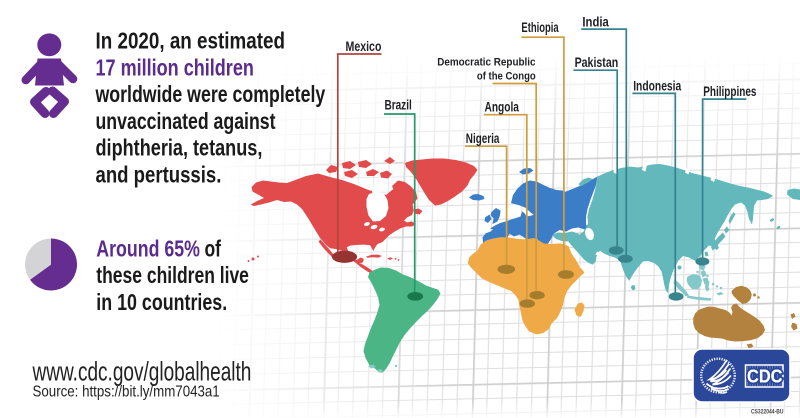 This screenshot has height=418, width=800. What do you see at coordinates (506, 77) in the screenshot?
I see `svg-text: of the Congo` at bounding box center [506, 77].